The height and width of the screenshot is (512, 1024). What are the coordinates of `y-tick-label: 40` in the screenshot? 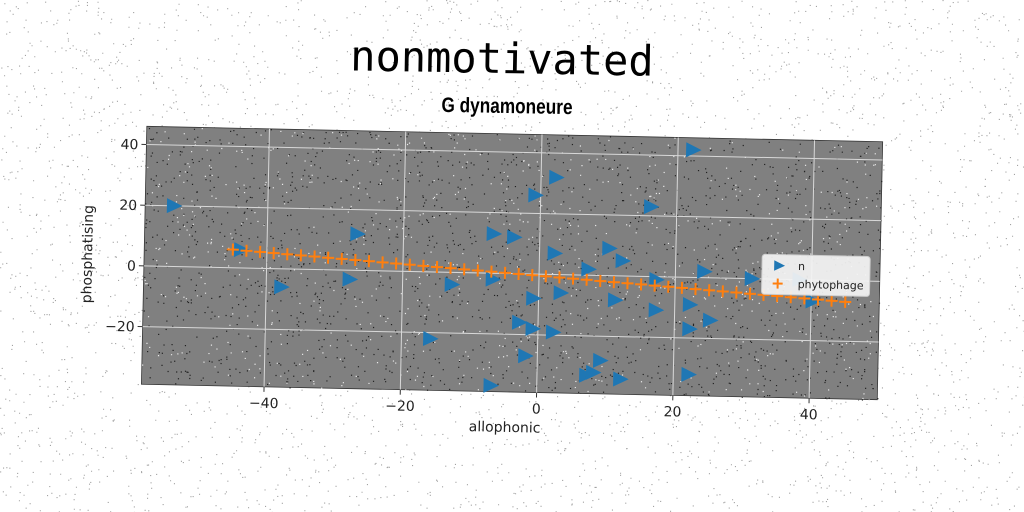 It's located at (129, 145).